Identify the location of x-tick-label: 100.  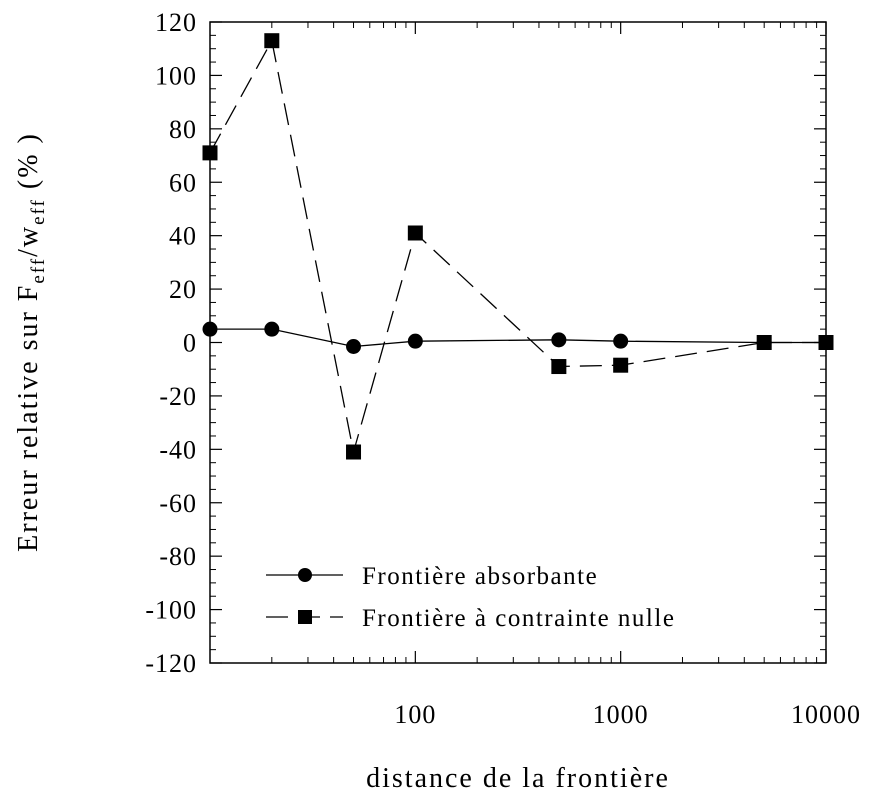
(415, 714).